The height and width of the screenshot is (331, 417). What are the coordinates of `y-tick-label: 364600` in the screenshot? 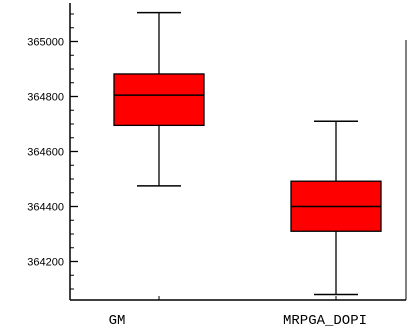 It's located at (45, 153).